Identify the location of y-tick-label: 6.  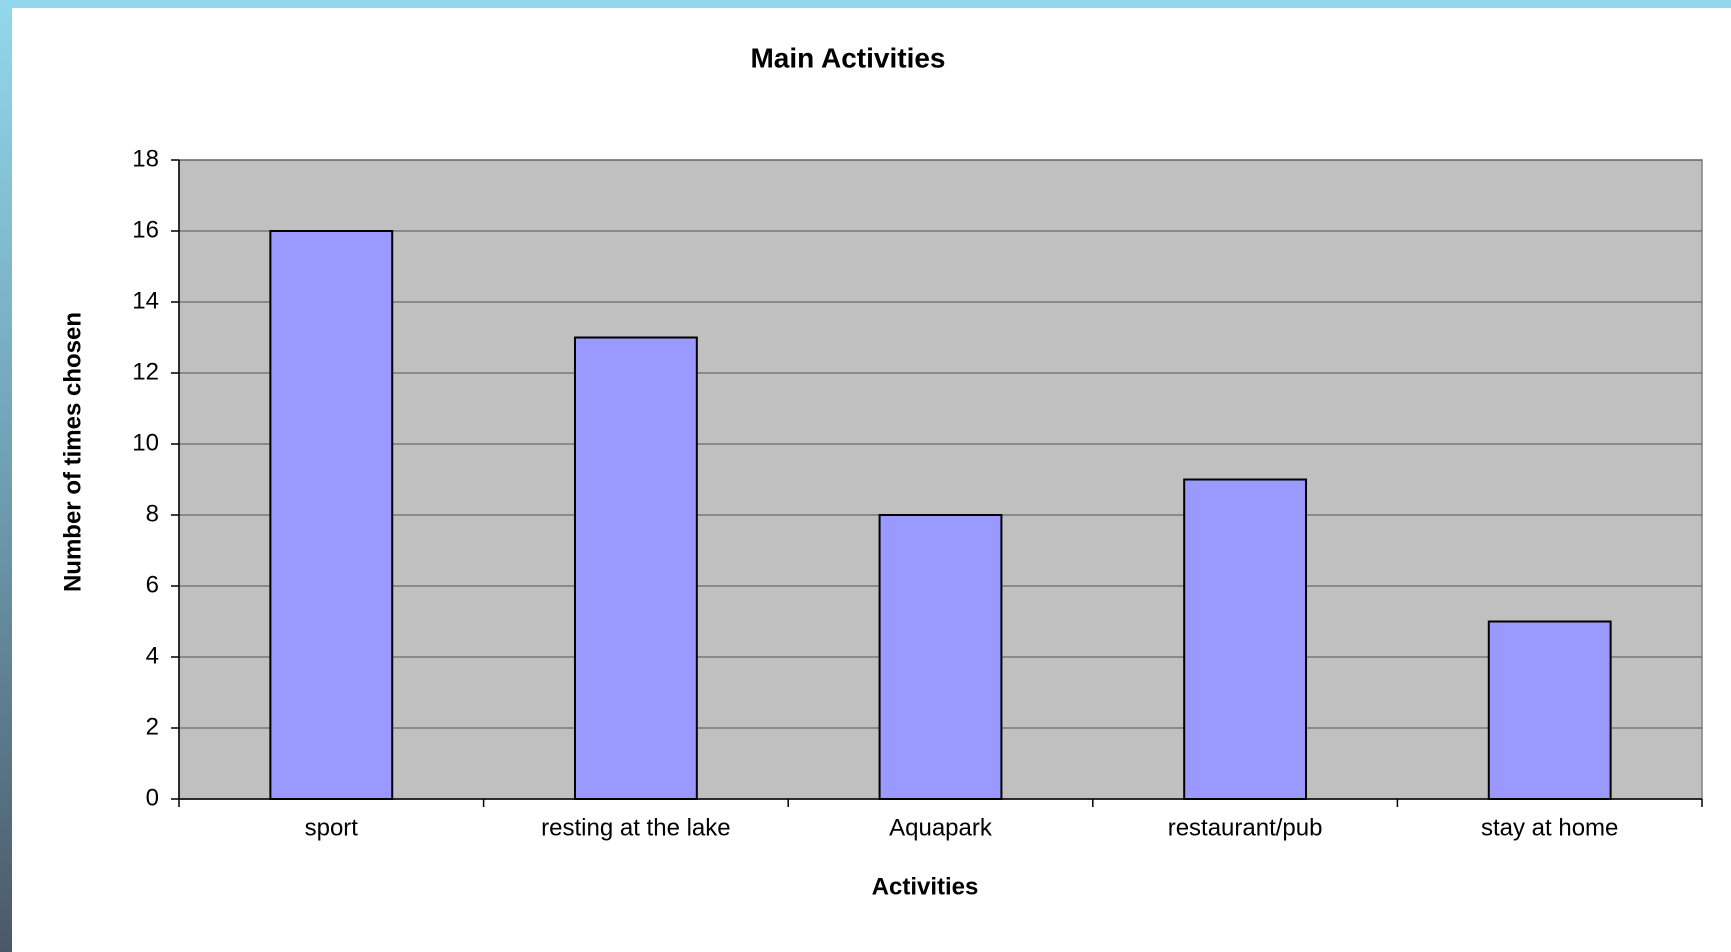
(152, 584).